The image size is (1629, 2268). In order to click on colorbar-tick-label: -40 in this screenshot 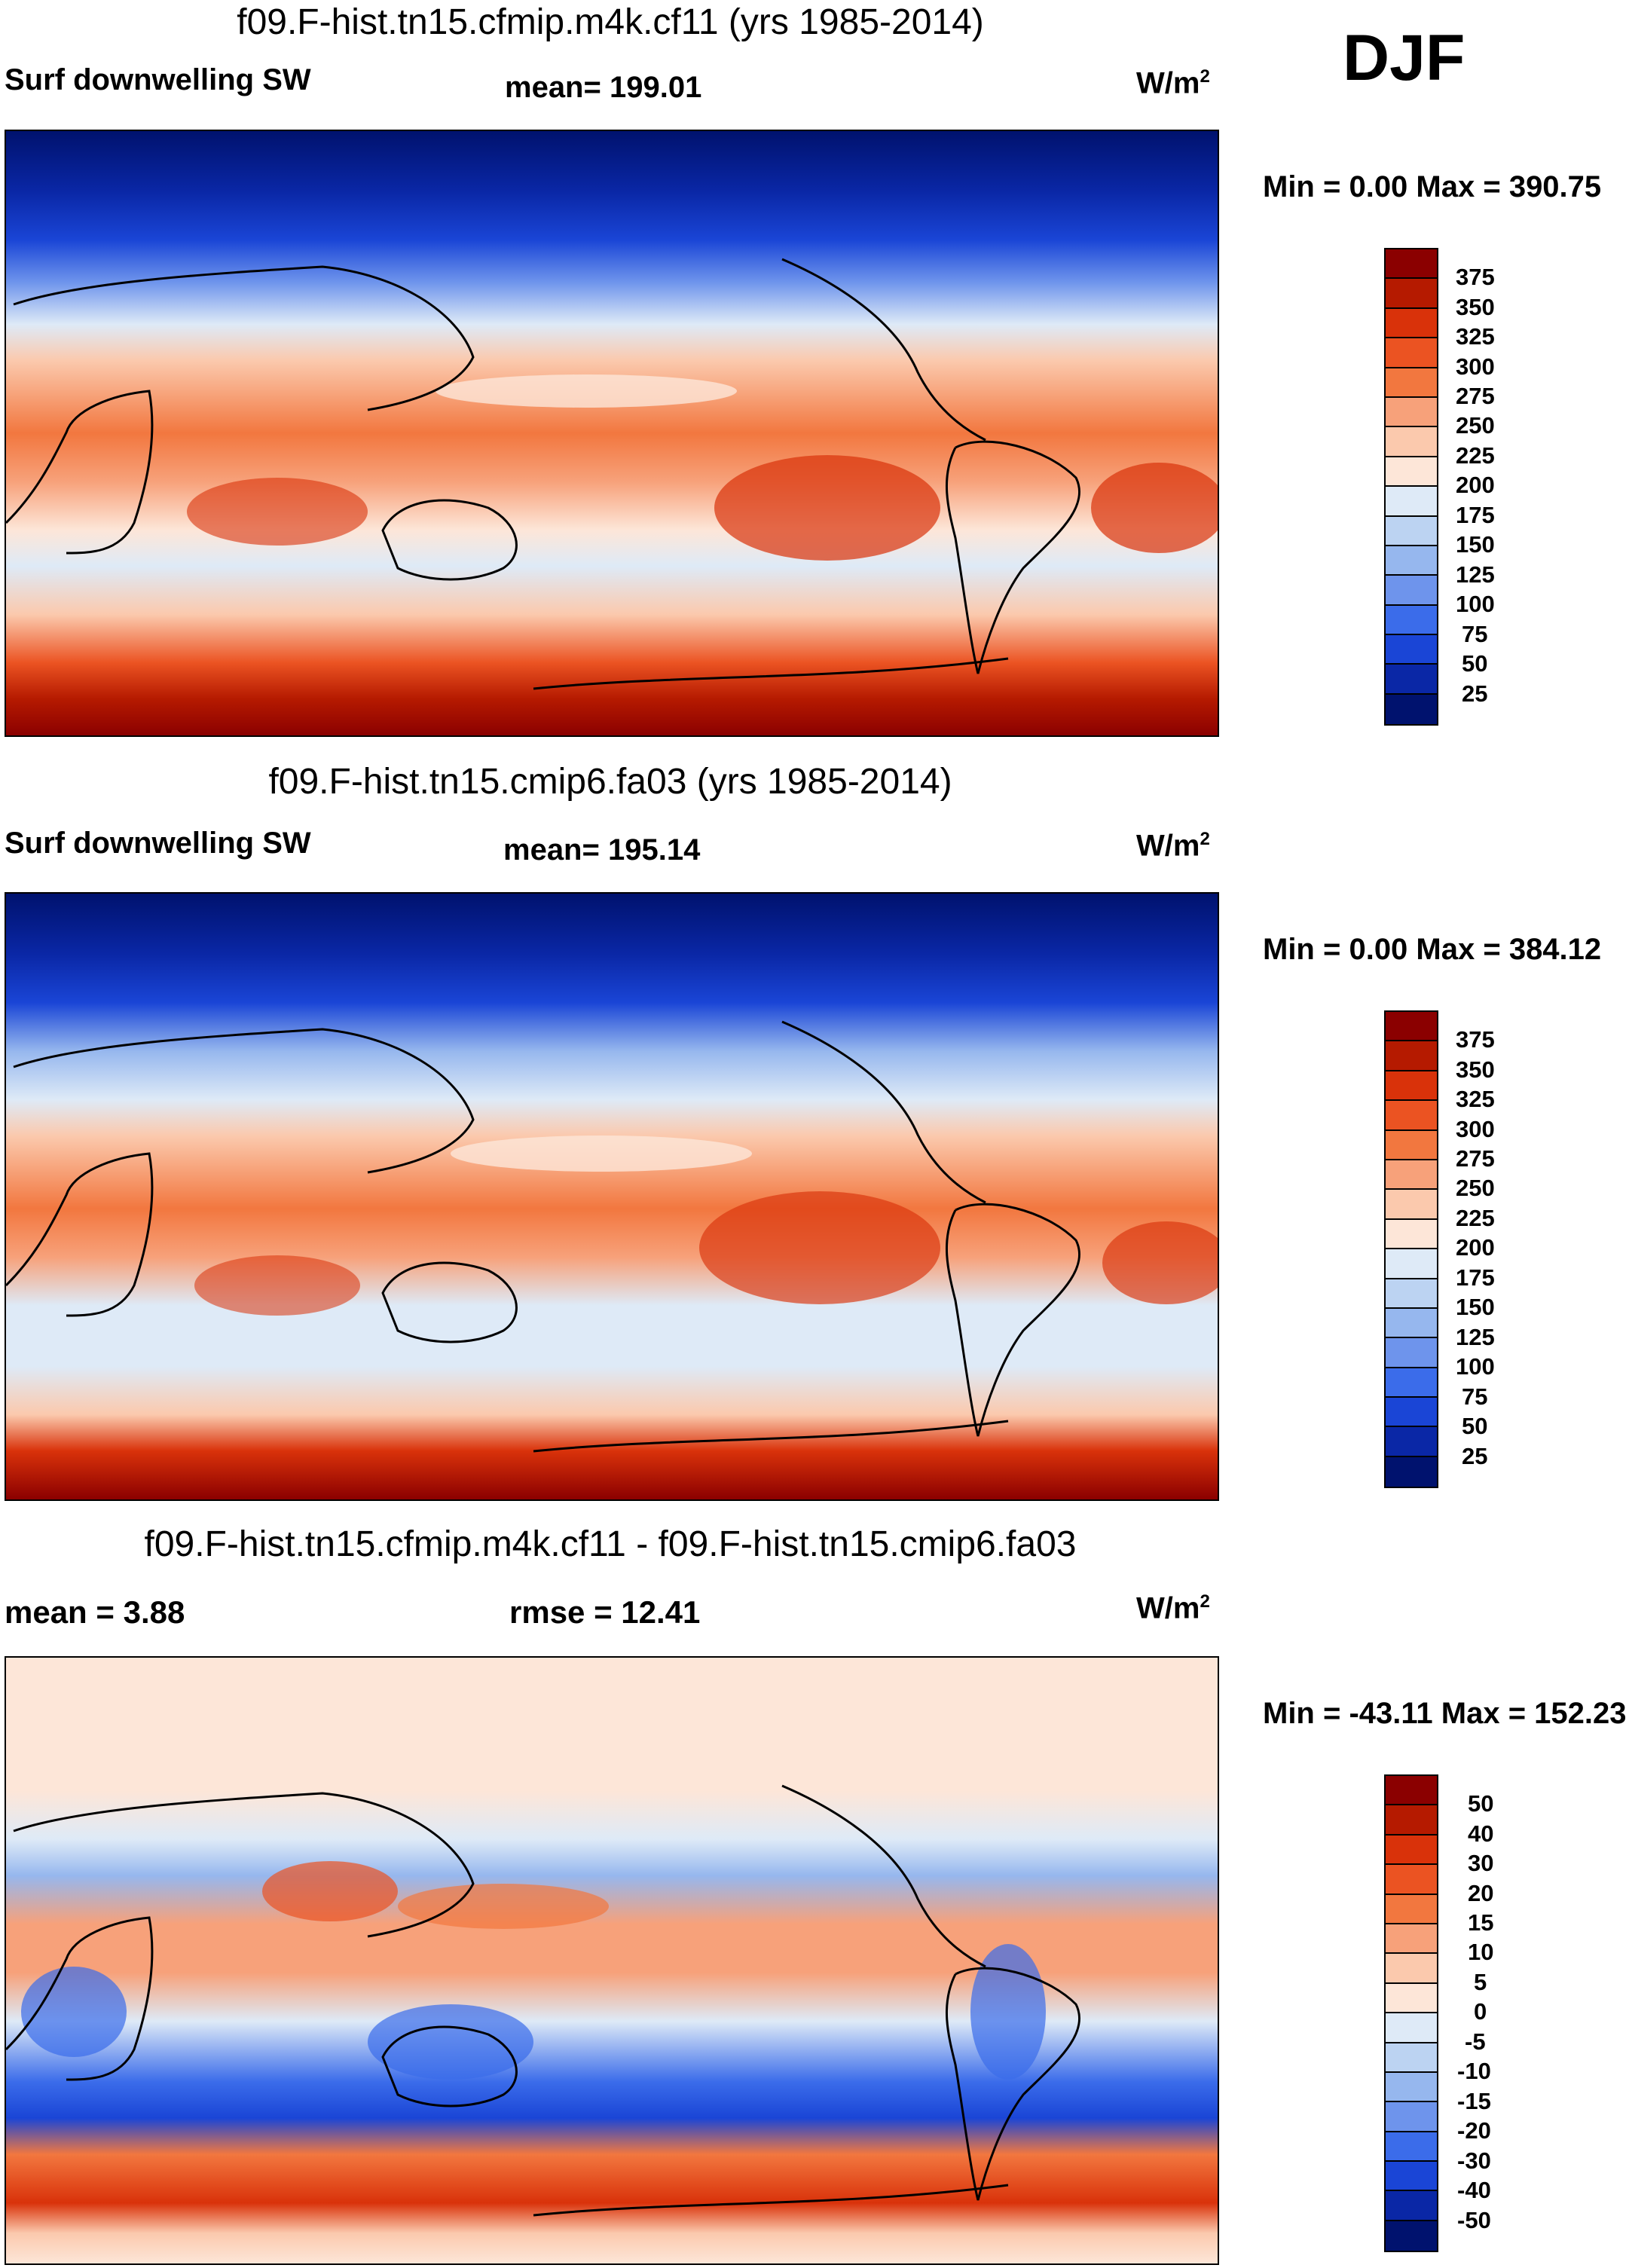, I will do `click(1474, 2190)`.